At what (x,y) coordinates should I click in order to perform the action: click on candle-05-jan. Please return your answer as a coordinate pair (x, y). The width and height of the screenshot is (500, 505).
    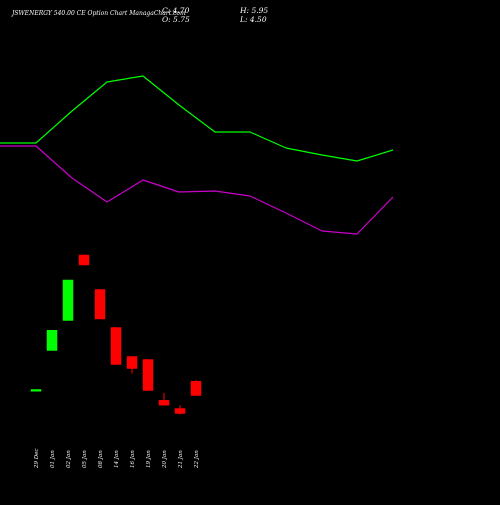
    Looking at the image, I should click on (84, 260).